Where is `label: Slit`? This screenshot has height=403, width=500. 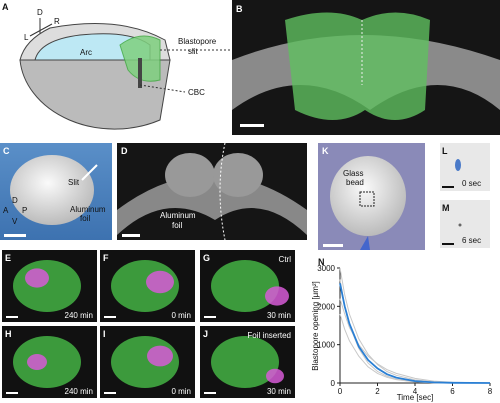
label: Slit is located at coordinates (74, 182).